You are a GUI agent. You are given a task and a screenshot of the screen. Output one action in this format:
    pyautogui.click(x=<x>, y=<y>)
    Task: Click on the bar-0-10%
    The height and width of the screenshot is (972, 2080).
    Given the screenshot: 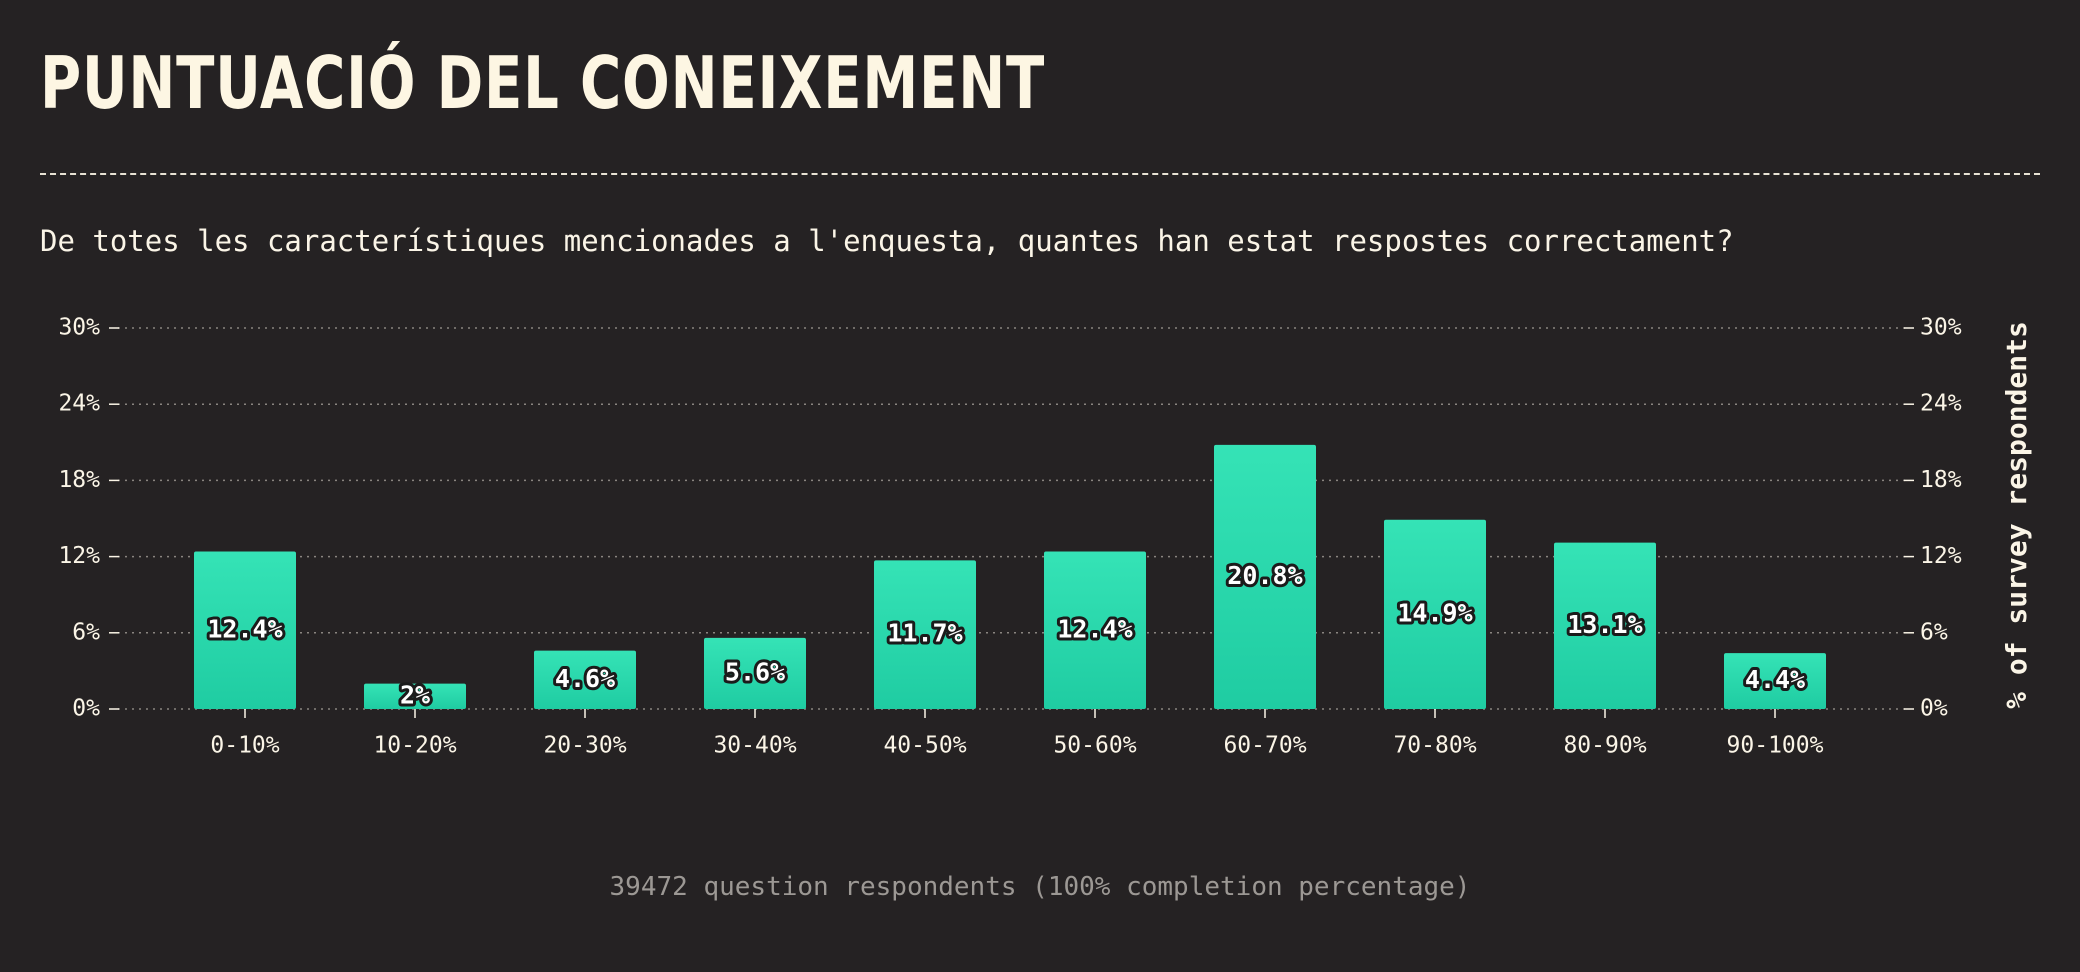 What is the action you would take?
    pyautogui.click(x=245, y=630)
    